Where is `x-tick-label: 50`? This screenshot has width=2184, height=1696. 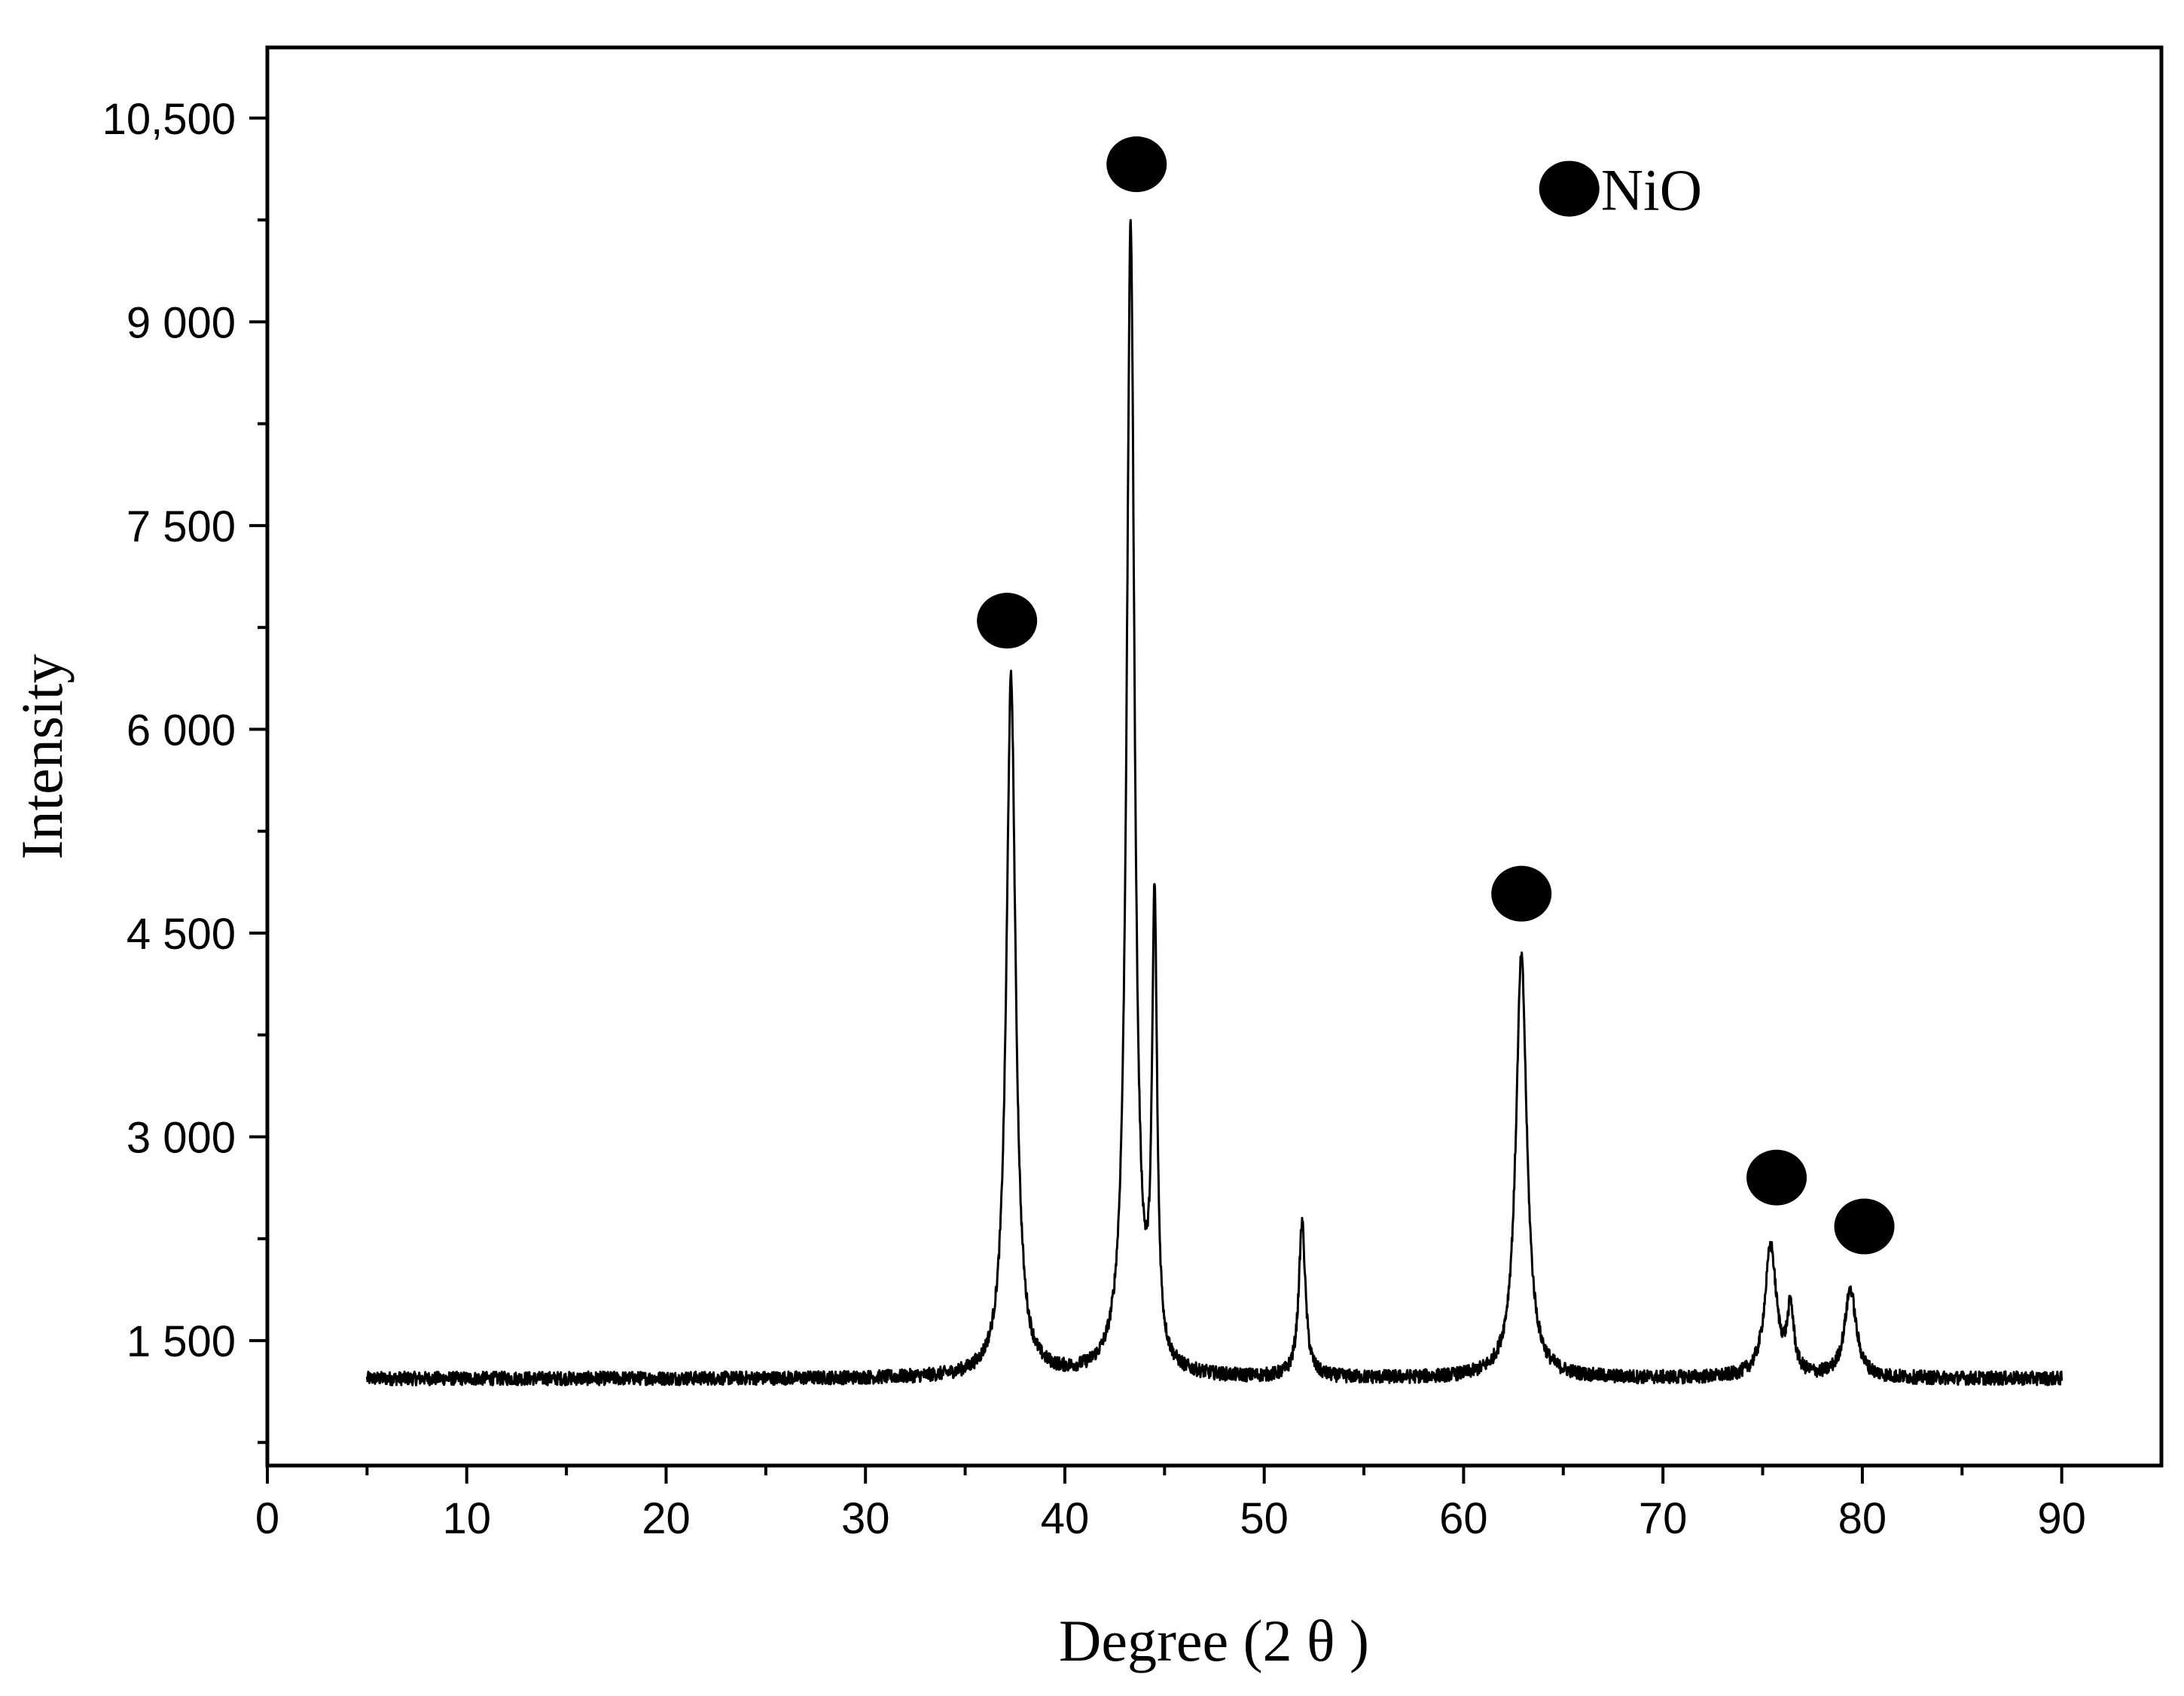
x-tick-label: 50 is located at coordinates (1264, 1518).